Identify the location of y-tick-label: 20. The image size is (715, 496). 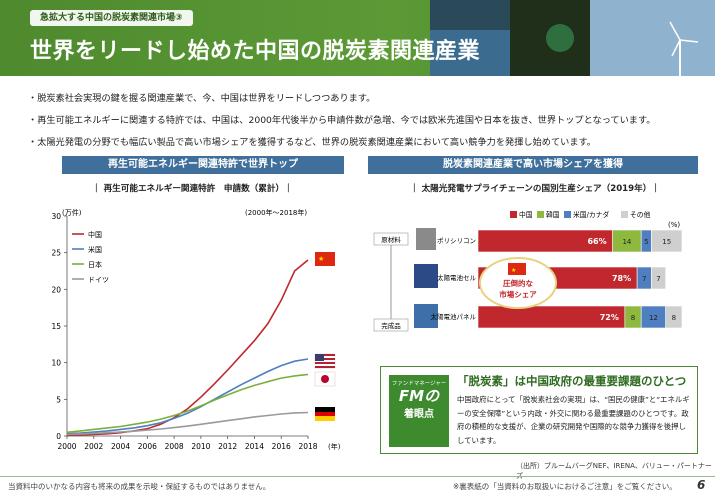
(56, 289).